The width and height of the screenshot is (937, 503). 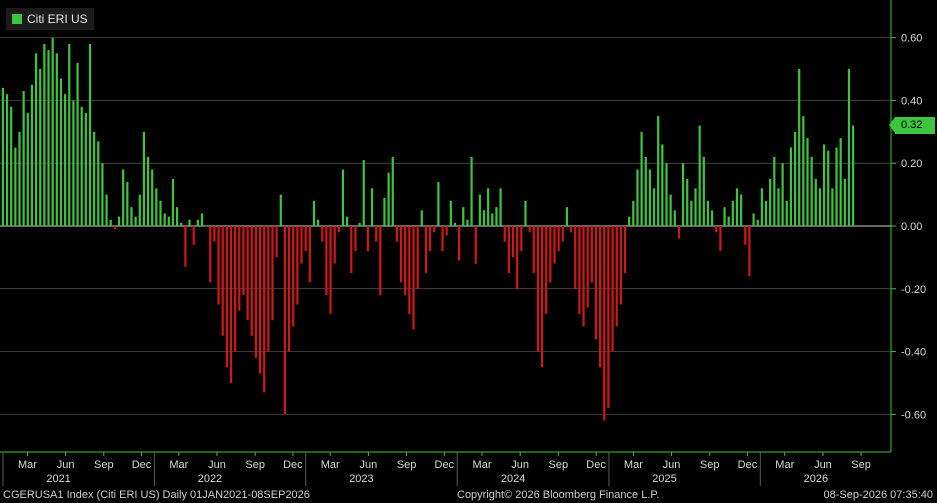 I want to click on footer-copyright: Copyright© 2026 Bloomberg Finance L.P., so click(x=558, y=495).